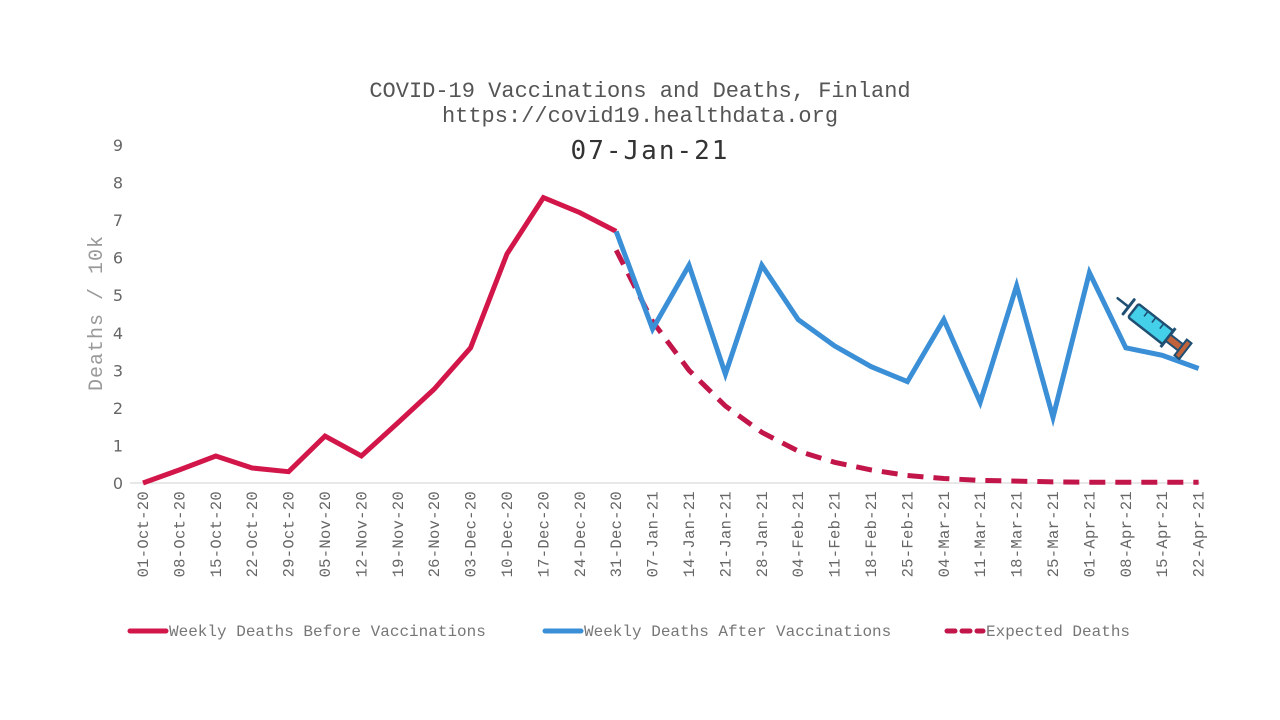  I want to click on x-tick-label: 18-Mar-21, so click(1018, 534).